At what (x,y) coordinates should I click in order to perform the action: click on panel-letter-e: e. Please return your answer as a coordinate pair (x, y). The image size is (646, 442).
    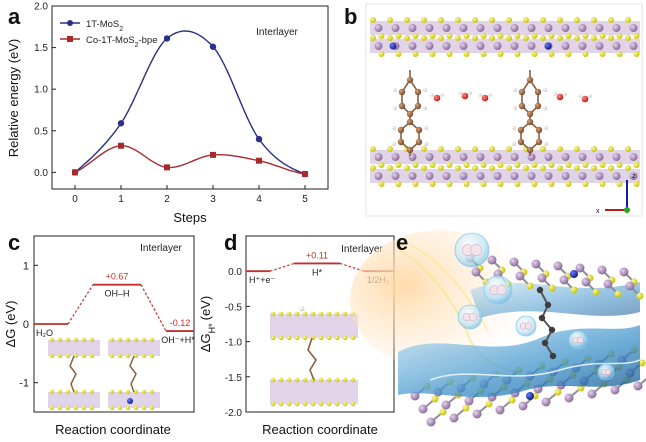
    Looking at the image, I should click on (402, 242).